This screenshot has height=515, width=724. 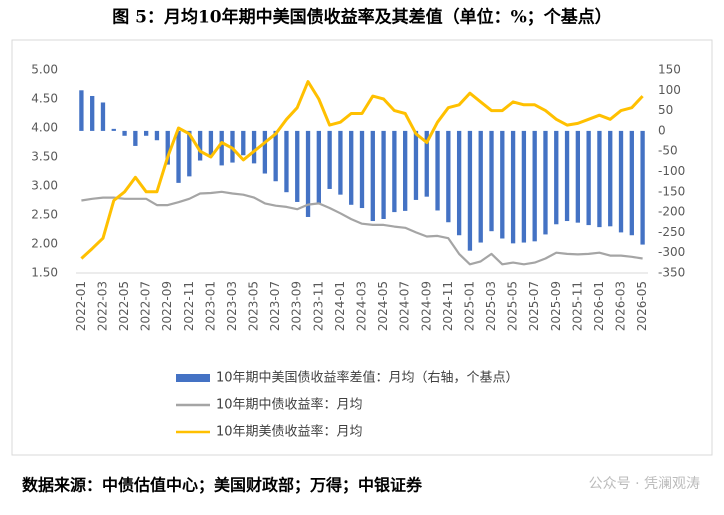 What do you see at coordinates (671, 171) in the screenshot?
I see `y2-tick-label: -100` at bounding box center [671, 171].